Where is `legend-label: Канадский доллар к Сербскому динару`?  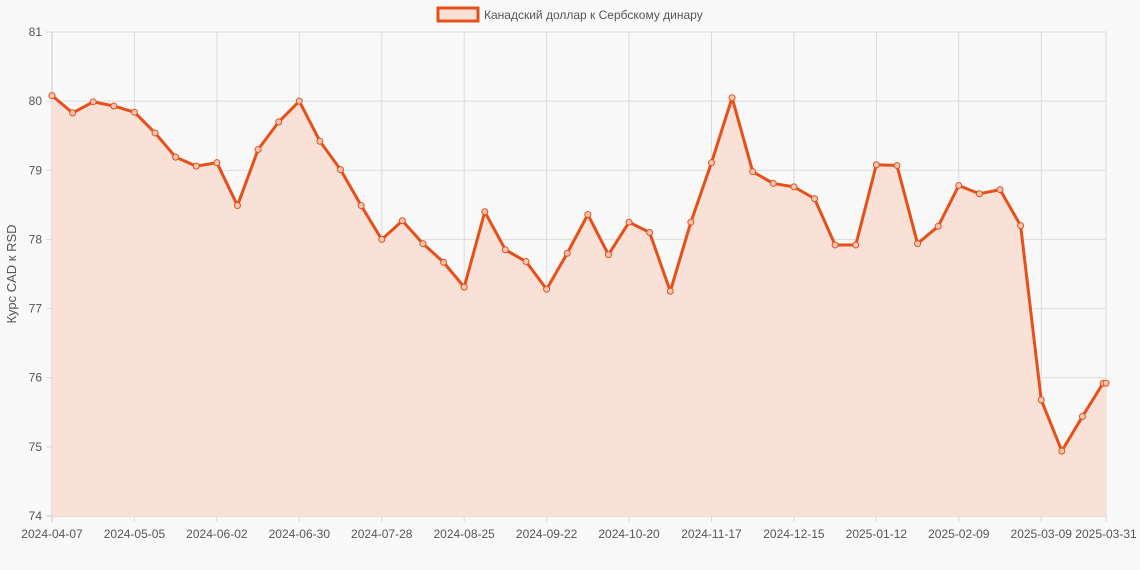 legend-label: Канадский доллар к Сербскому динару is located at coordinates (593, 15).